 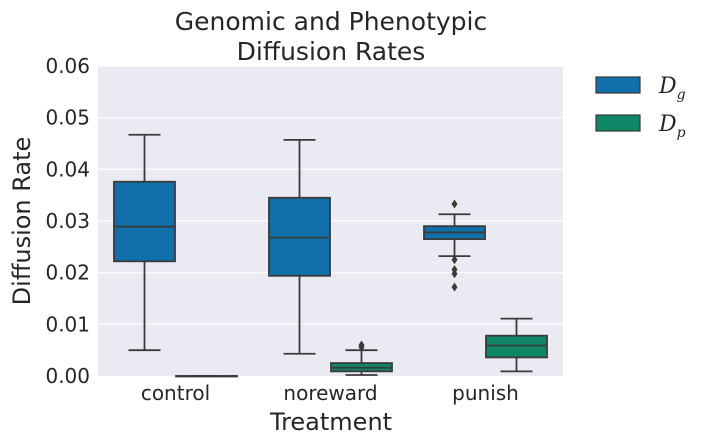 I want to click on x-axis-label: Treatment, so click(x=330, y=422).